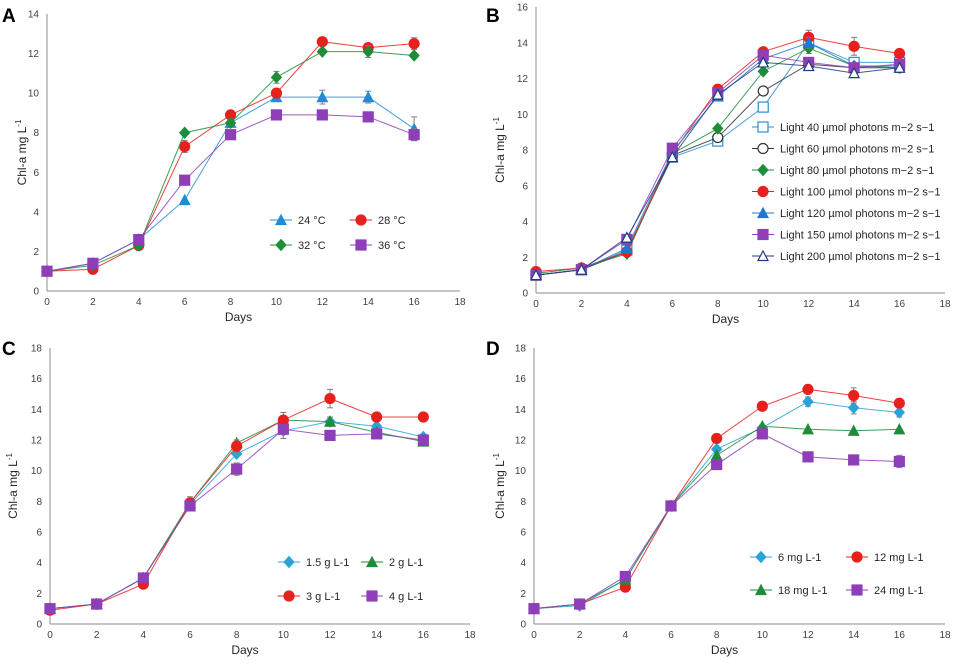 Image resolution: width=955 pixels, height=664 pixels. Describe the element at coordinates (350, 579) in the screenshot. I see `legend: 1.5 g L-1 2 g L-1 3 g L-1 4 g L-1` at that location.